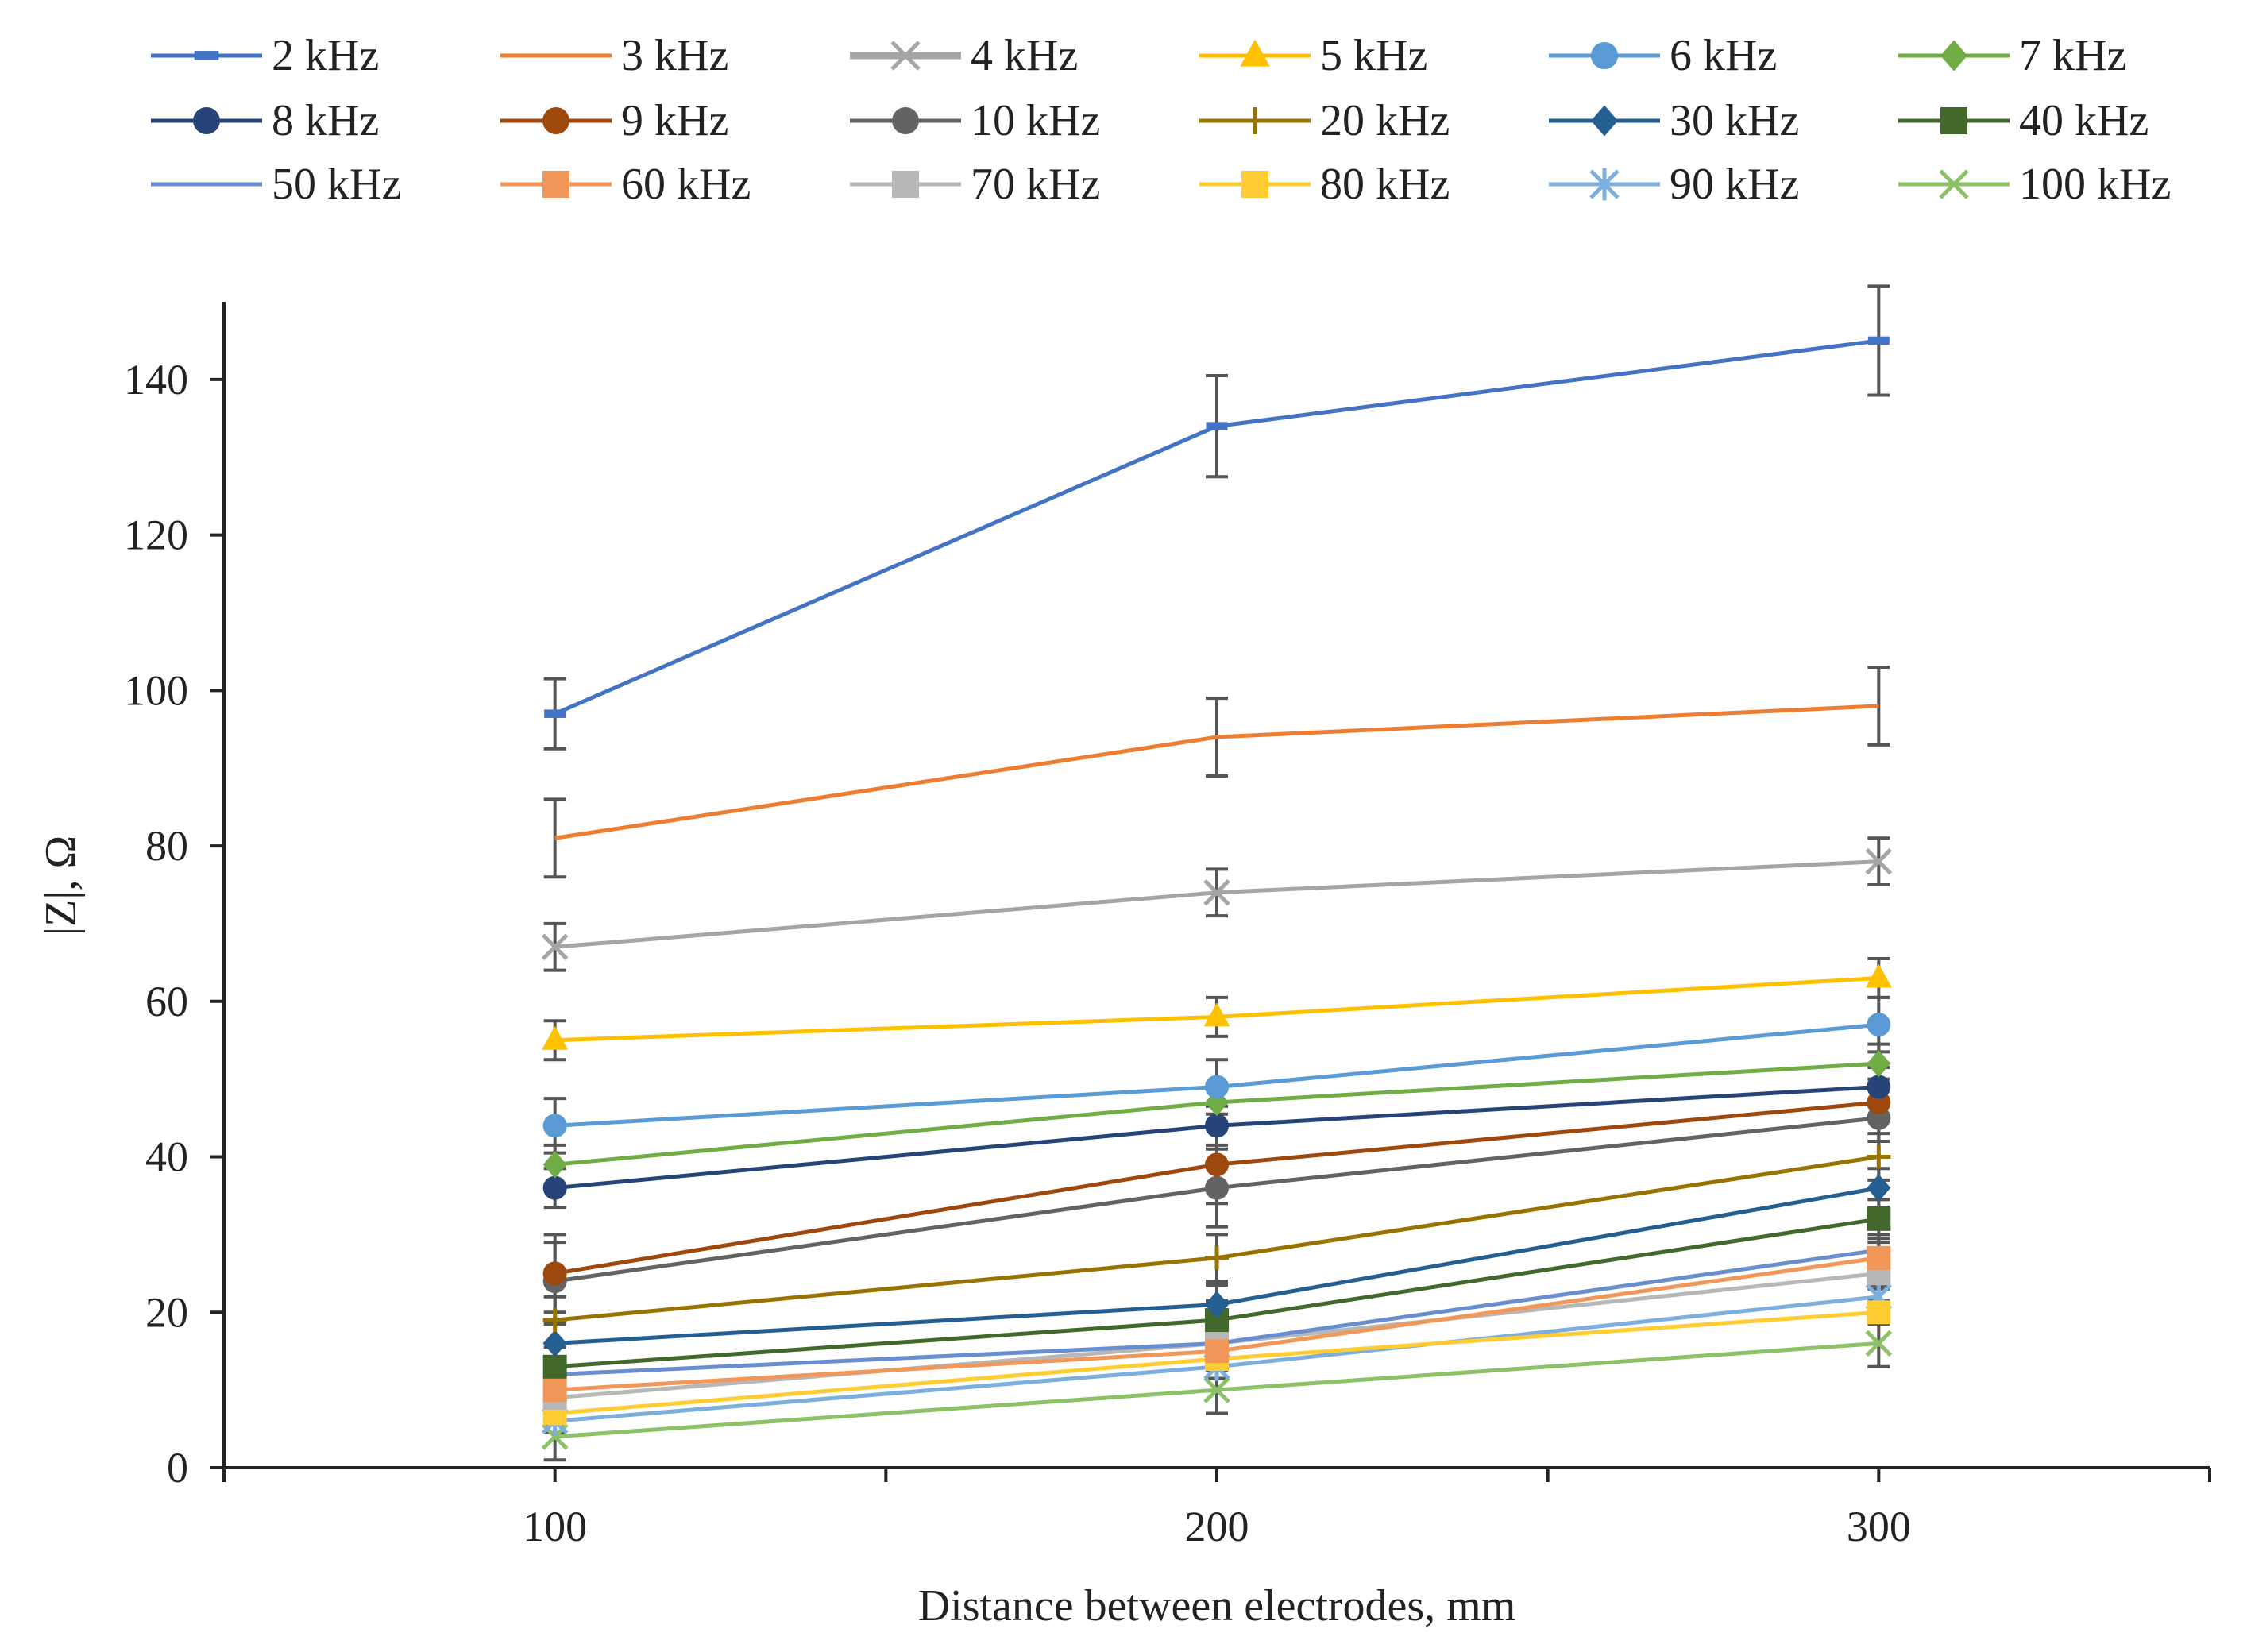 The image size is (2247, 1652). Describe the element at coordinates (614, 120) in the screenshot. I see `legend-item-9-khz: 9 kHz` at that location.